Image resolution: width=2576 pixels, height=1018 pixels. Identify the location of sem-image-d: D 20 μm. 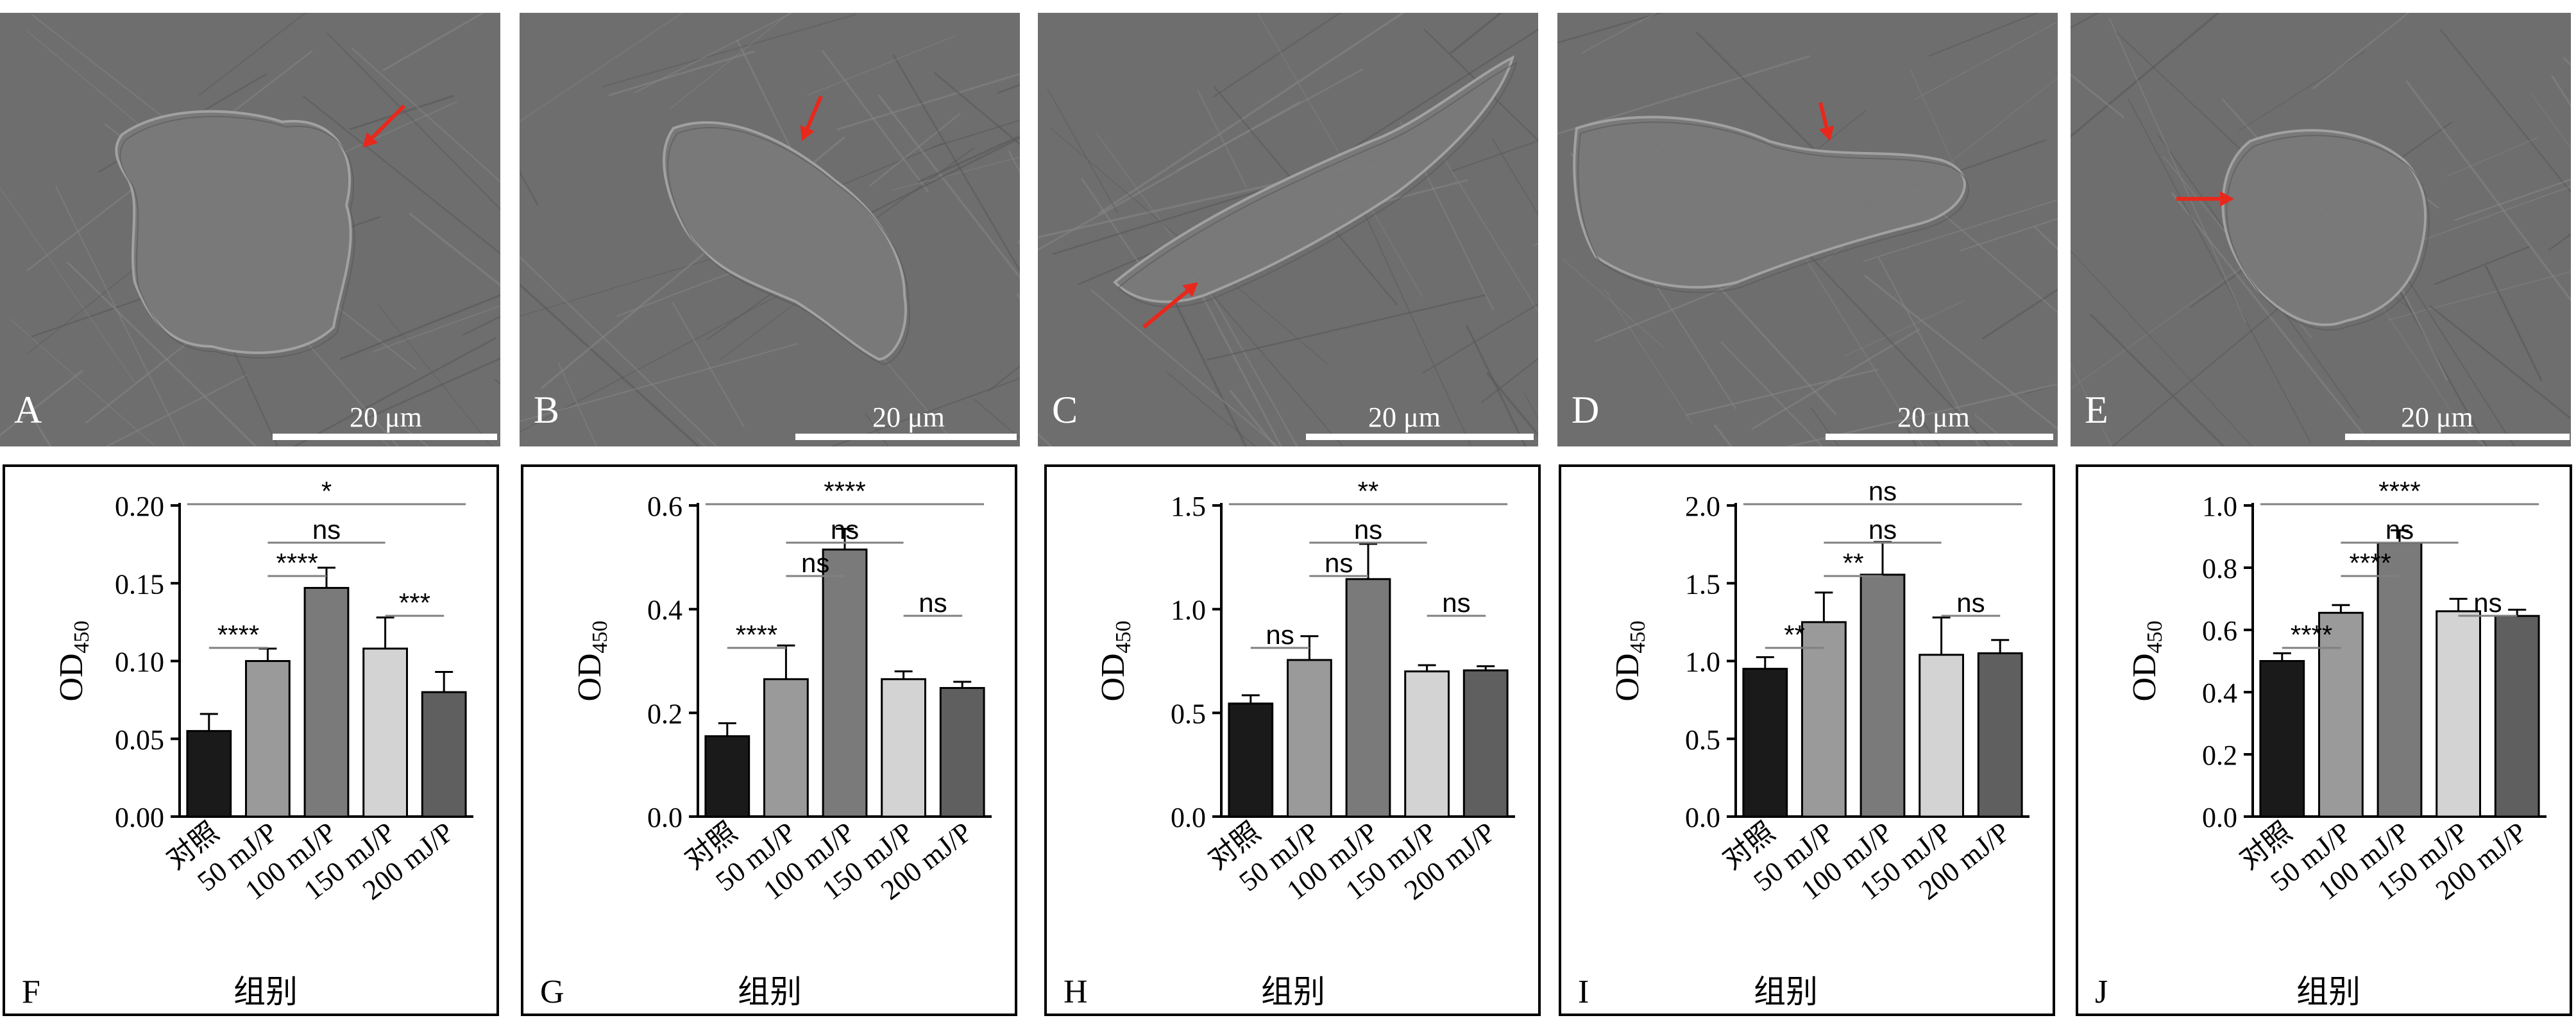
(1807, 229).